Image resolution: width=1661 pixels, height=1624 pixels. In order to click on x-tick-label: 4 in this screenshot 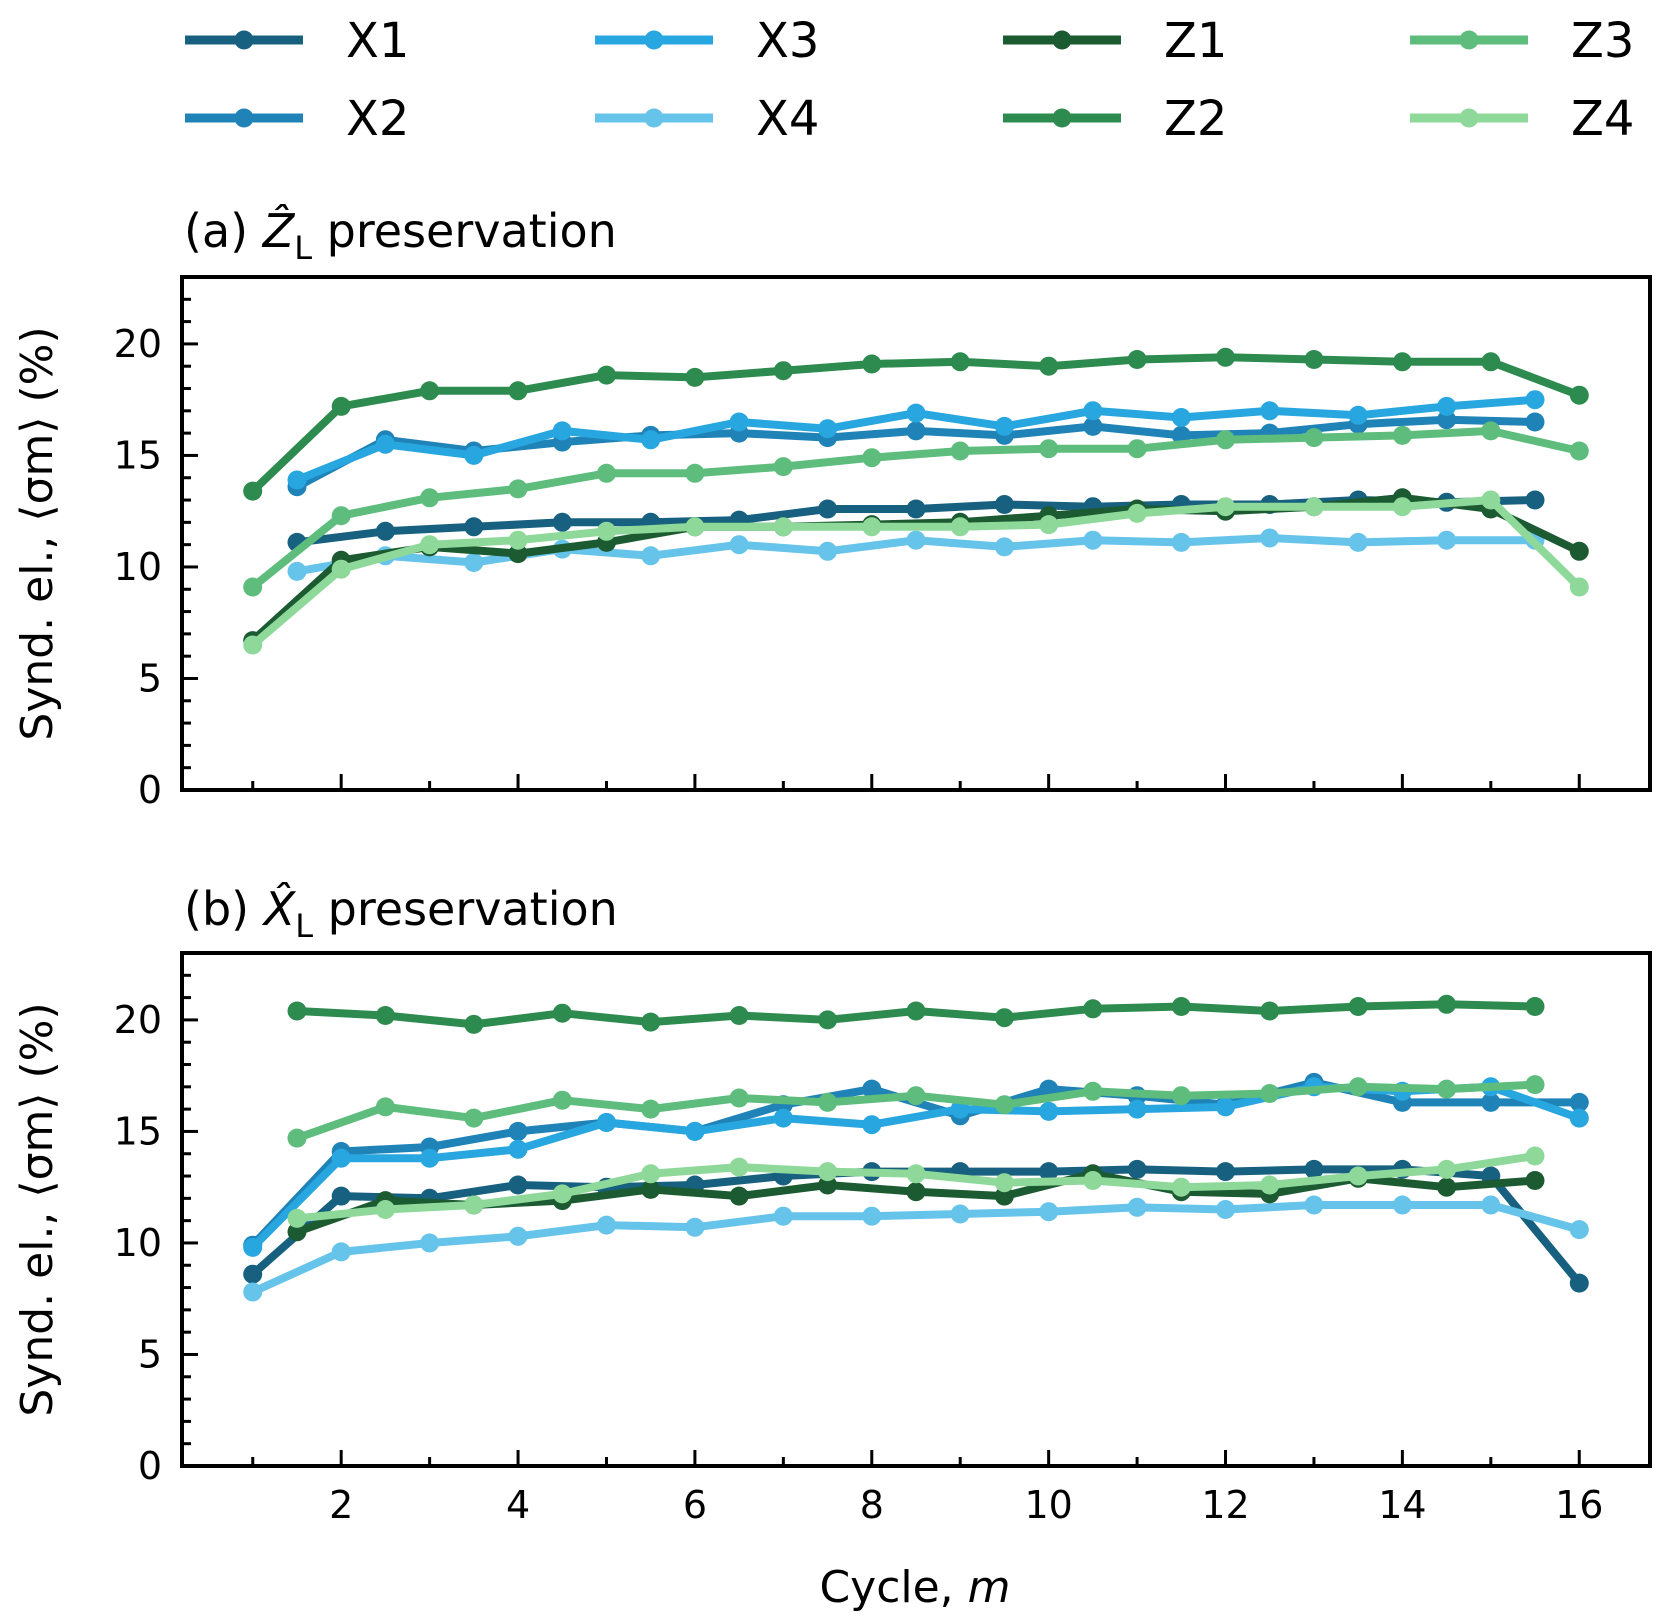, I will do `click(518, 1505)`.